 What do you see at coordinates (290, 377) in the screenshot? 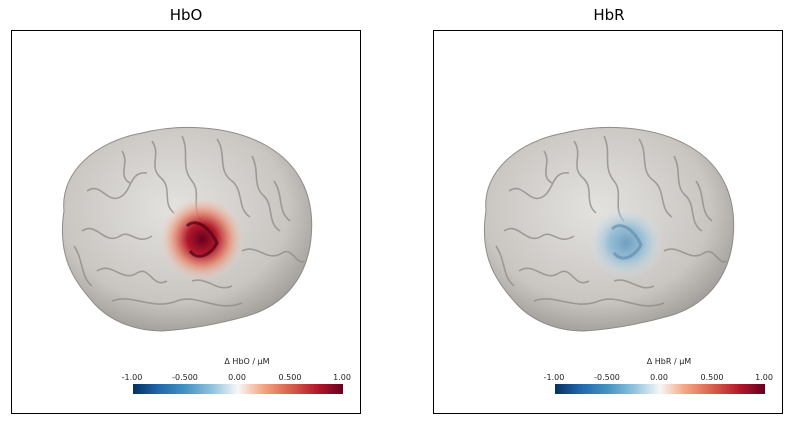
I see `hbo-colorbar-tick: 0.500` at bounding box center [290, 377].